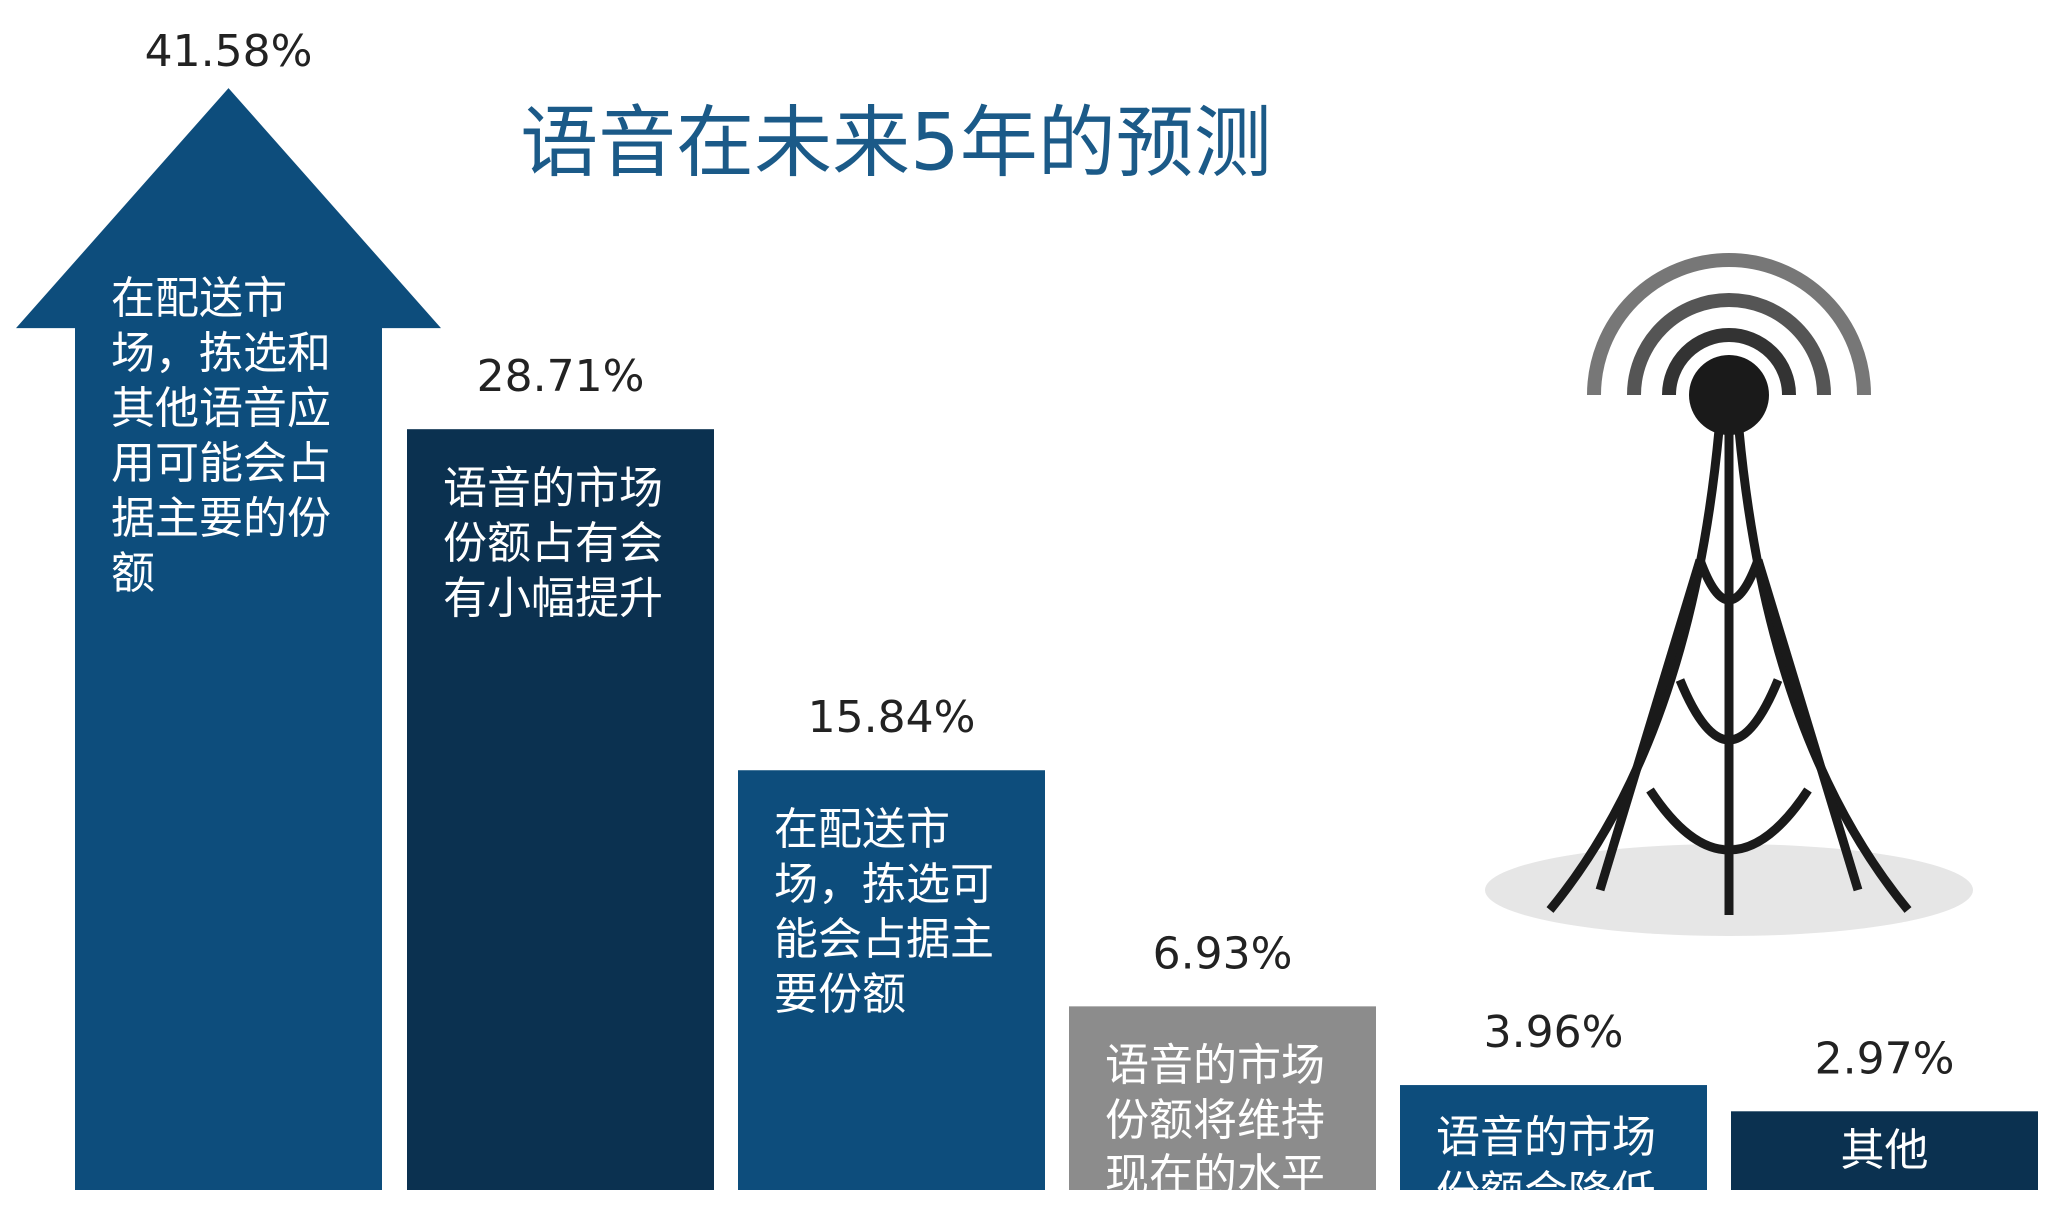 This screenshot has width=2056, height=1220. I want to click on category-label: 在配送市场，拣选可能会占据主要份额, so click(884, 912).